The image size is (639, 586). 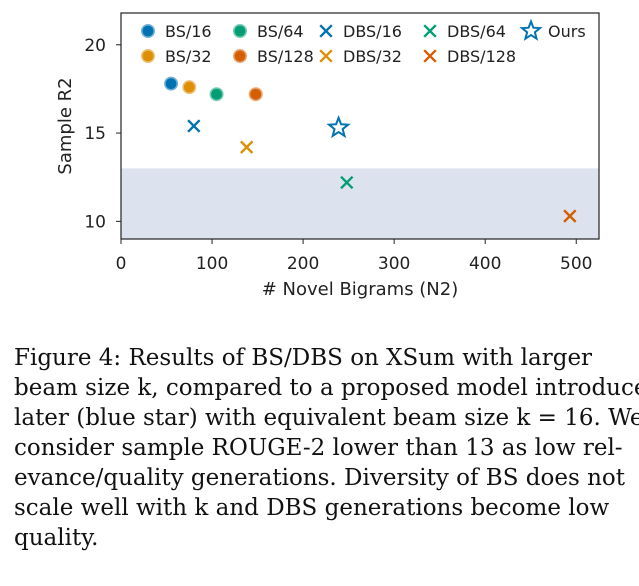 I want to click on x-tick-label: 0, so click(x=121, y=264).